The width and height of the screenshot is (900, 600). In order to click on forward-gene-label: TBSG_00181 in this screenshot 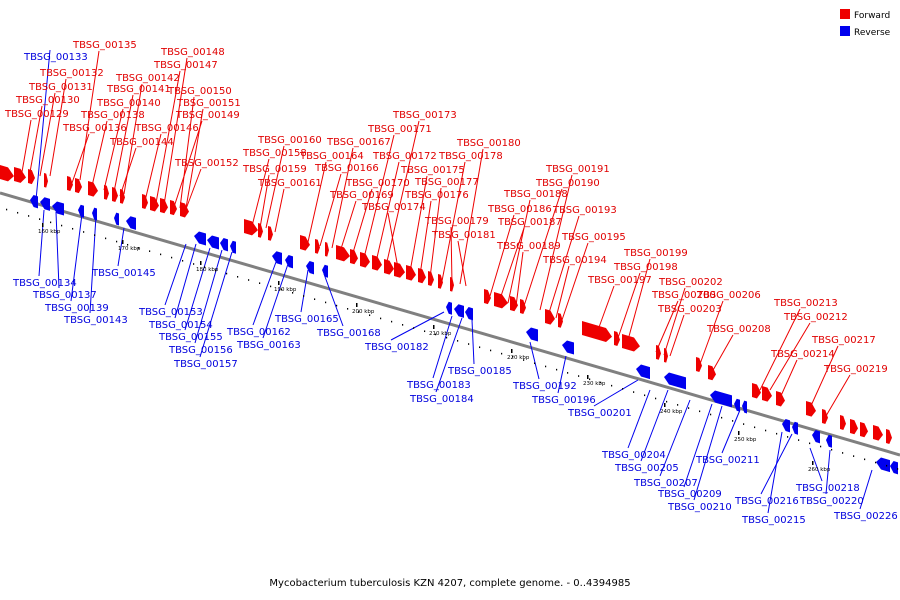, I will do `click(463, 235)`.